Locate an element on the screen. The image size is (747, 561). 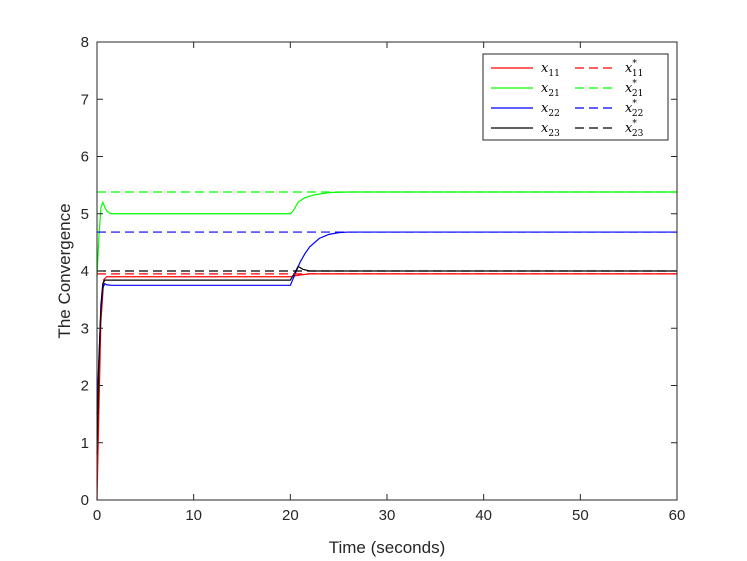
y-tick-label: 4 is located at coordinates (85, 271).